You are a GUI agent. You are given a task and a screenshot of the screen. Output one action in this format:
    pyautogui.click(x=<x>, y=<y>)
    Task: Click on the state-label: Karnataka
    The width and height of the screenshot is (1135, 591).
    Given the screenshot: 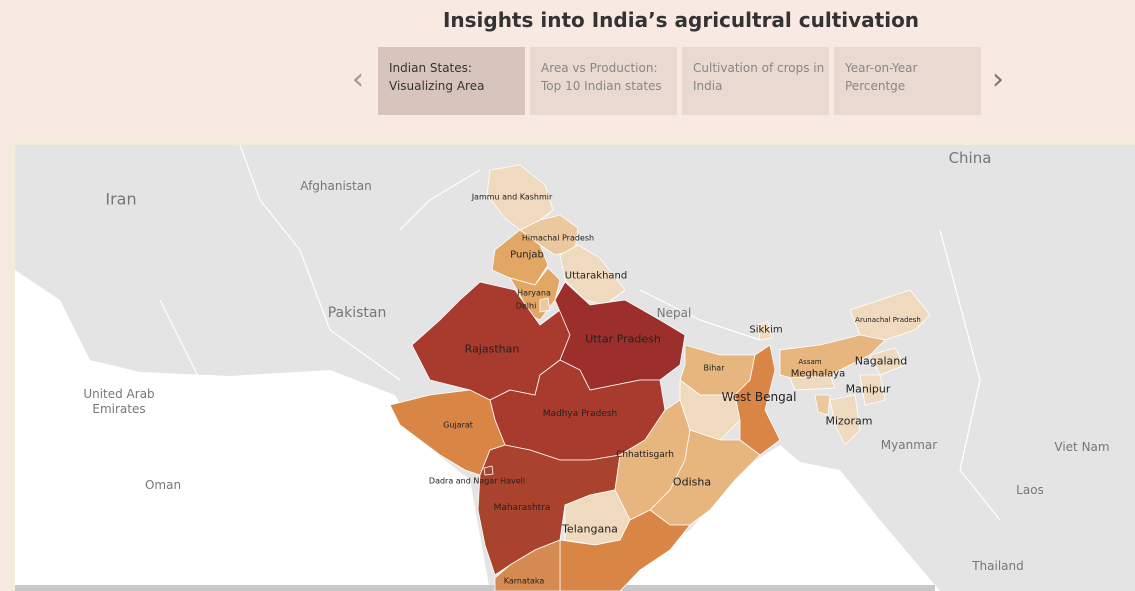 What is the action you would take?
    pyautogui.click(x=524, y=581)
    